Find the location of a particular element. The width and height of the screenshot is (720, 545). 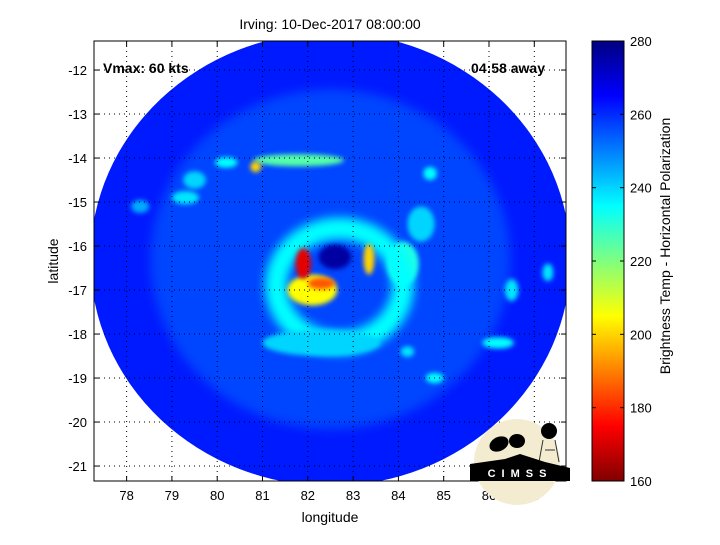

x-tick-label: 83 is located at coordinates (353, 495).